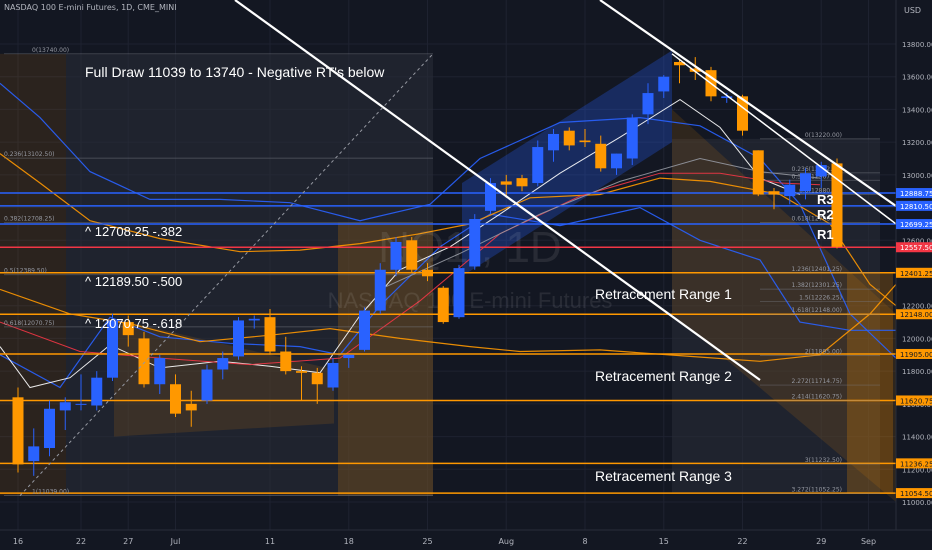 This screenshot has width=932, height=550. What do you see at coordinates (917, 339) in the screenshot?
I see `price-tick-label: 12000.00` at bounding box center [917, 339].